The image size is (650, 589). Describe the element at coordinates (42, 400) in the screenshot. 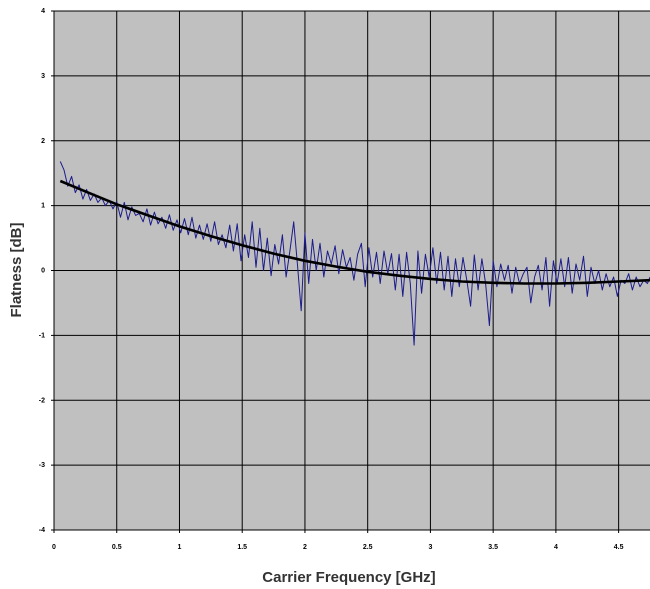

I see `y-tick-label: -2` at that location.